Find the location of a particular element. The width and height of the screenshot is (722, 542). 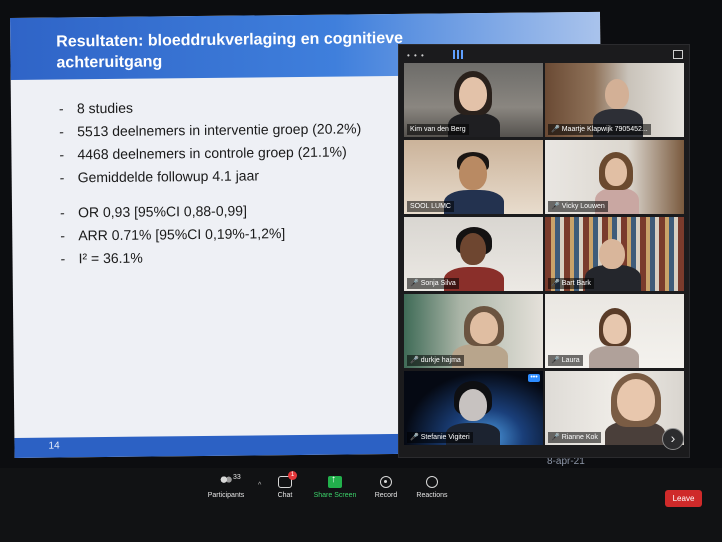

share-screen-button: Share Screen is located at coordinates (335, 486).